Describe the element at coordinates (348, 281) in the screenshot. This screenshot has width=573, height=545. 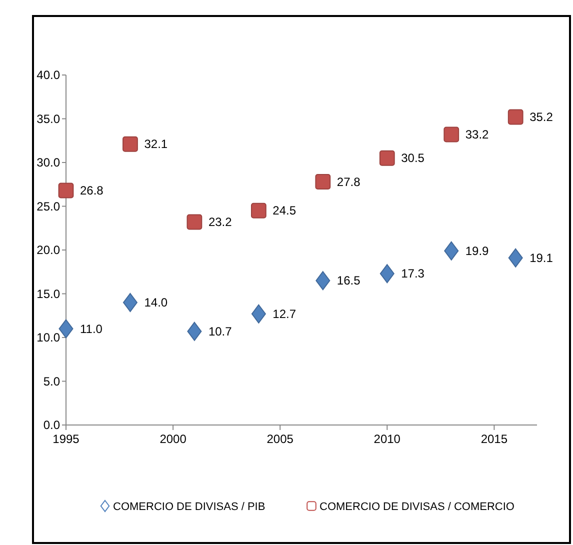
I see `data-label: 16.5` at that location.